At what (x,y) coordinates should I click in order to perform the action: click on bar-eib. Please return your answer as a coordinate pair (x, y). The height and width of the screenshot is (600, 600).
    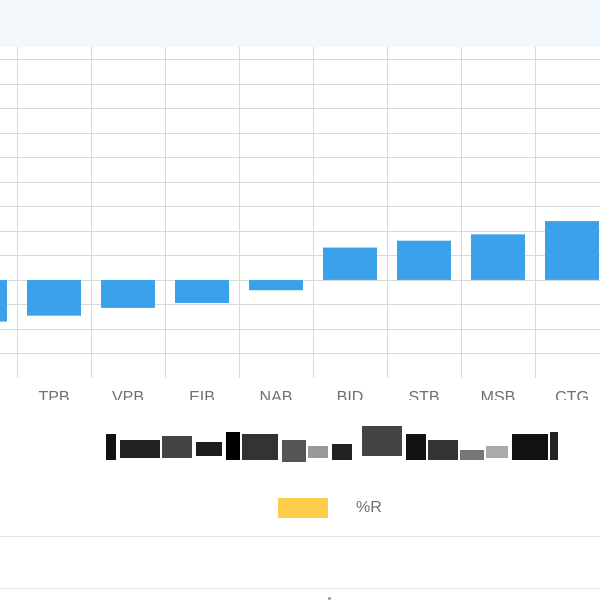
    Looking at the image, I should click on (202, 291).